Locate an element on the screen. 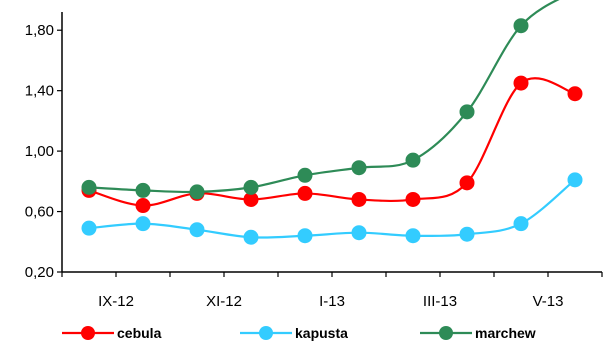  y-axis: 0,20 0,60 1,00 1,40 1,80 is located at coordinates (44, 146).